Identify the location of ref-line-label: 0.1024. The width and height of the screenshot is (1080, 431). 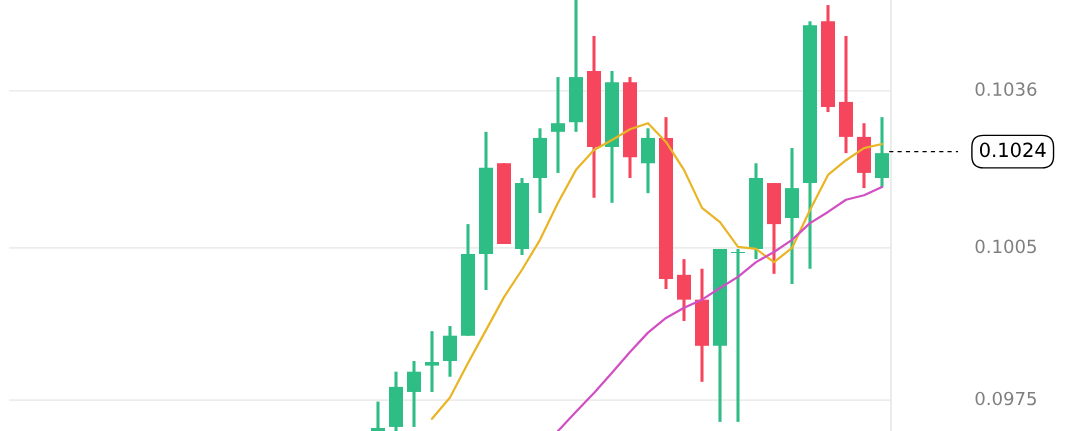
(1012, 150).